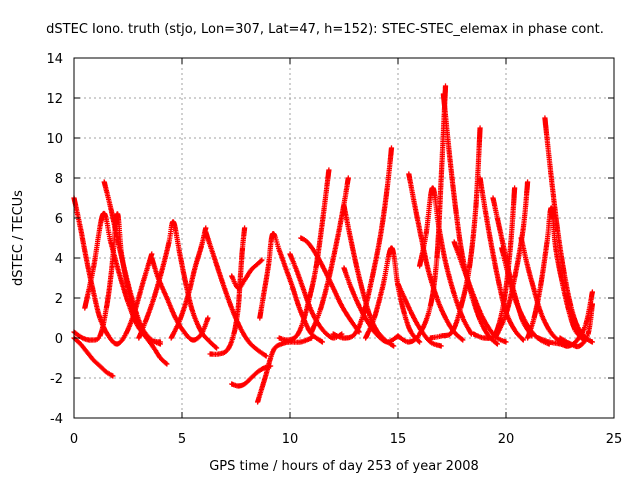 The height and width of the screenshot is (480, 640). I want to click on y-tick-label: 4, so click(59, 259).